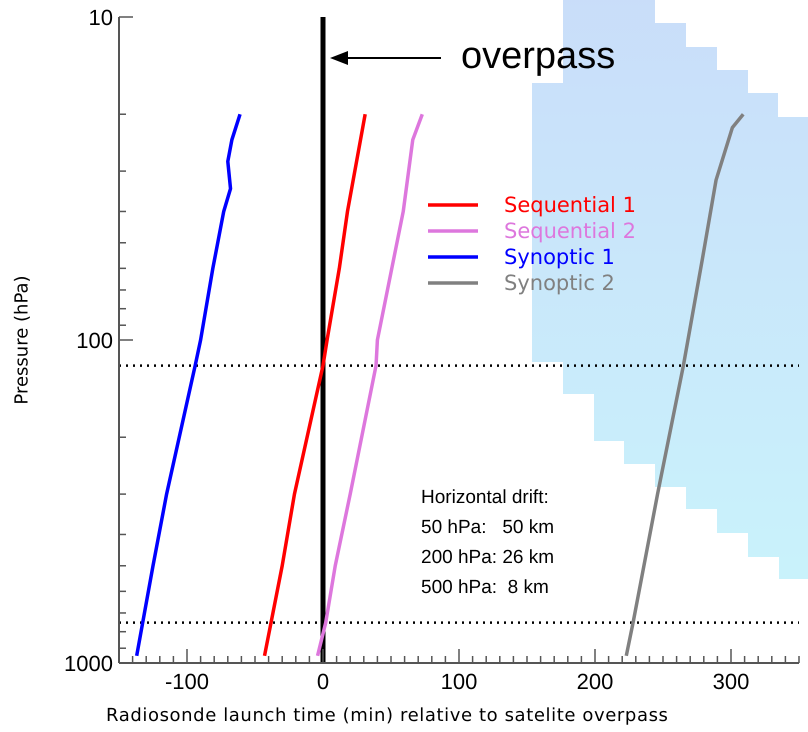 The width and height of the screenshot is (808, 732). I want to click on ref-line-label: overpass, so click(538, 56).